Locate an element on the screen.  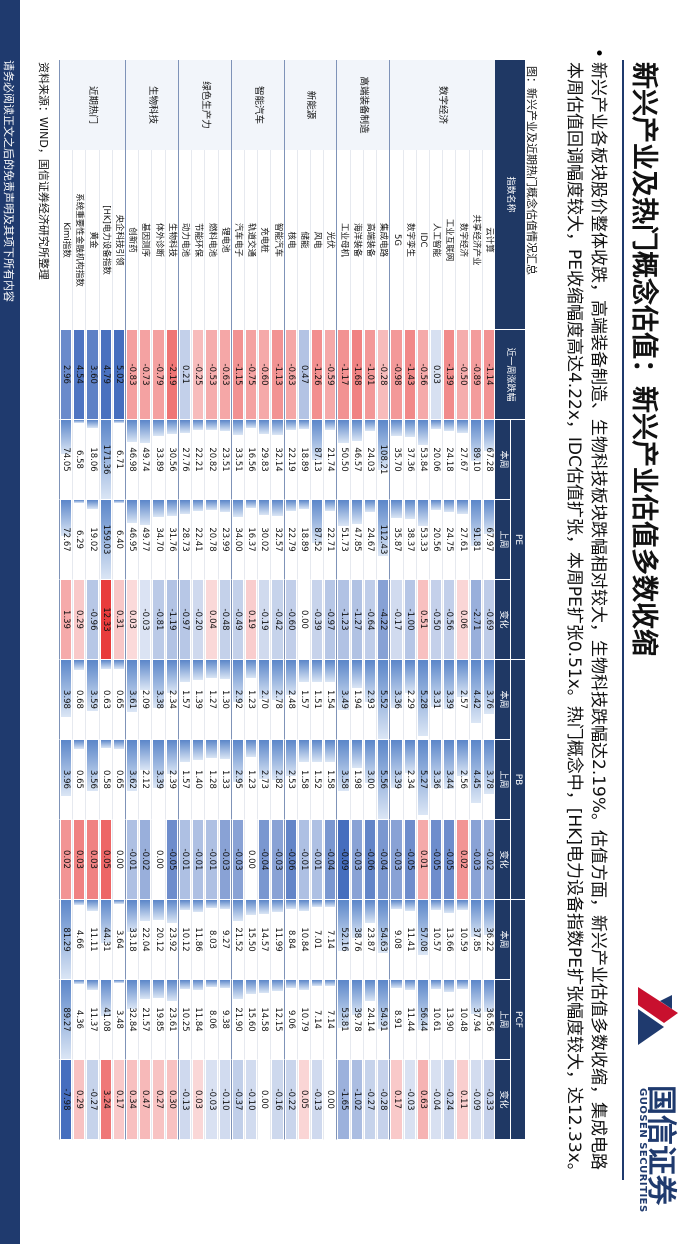
value-cell: 6.71 is located at coordinates (118, 460).